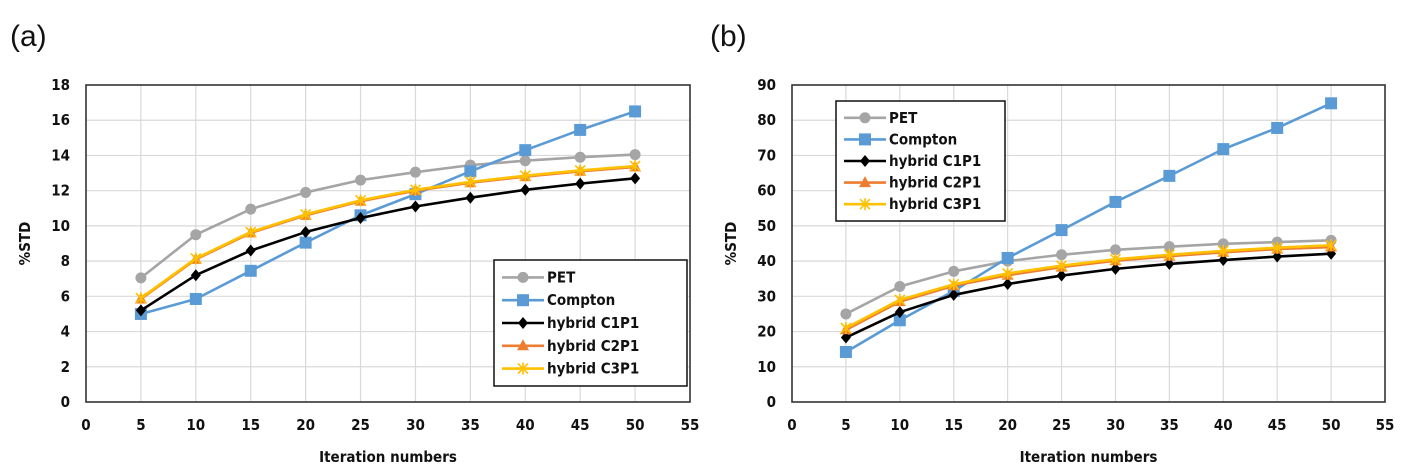  What do you see at coordinates (65, 367) in the screenshot?
I see `y-tick-label: 2` at bounding box center [65, 367].